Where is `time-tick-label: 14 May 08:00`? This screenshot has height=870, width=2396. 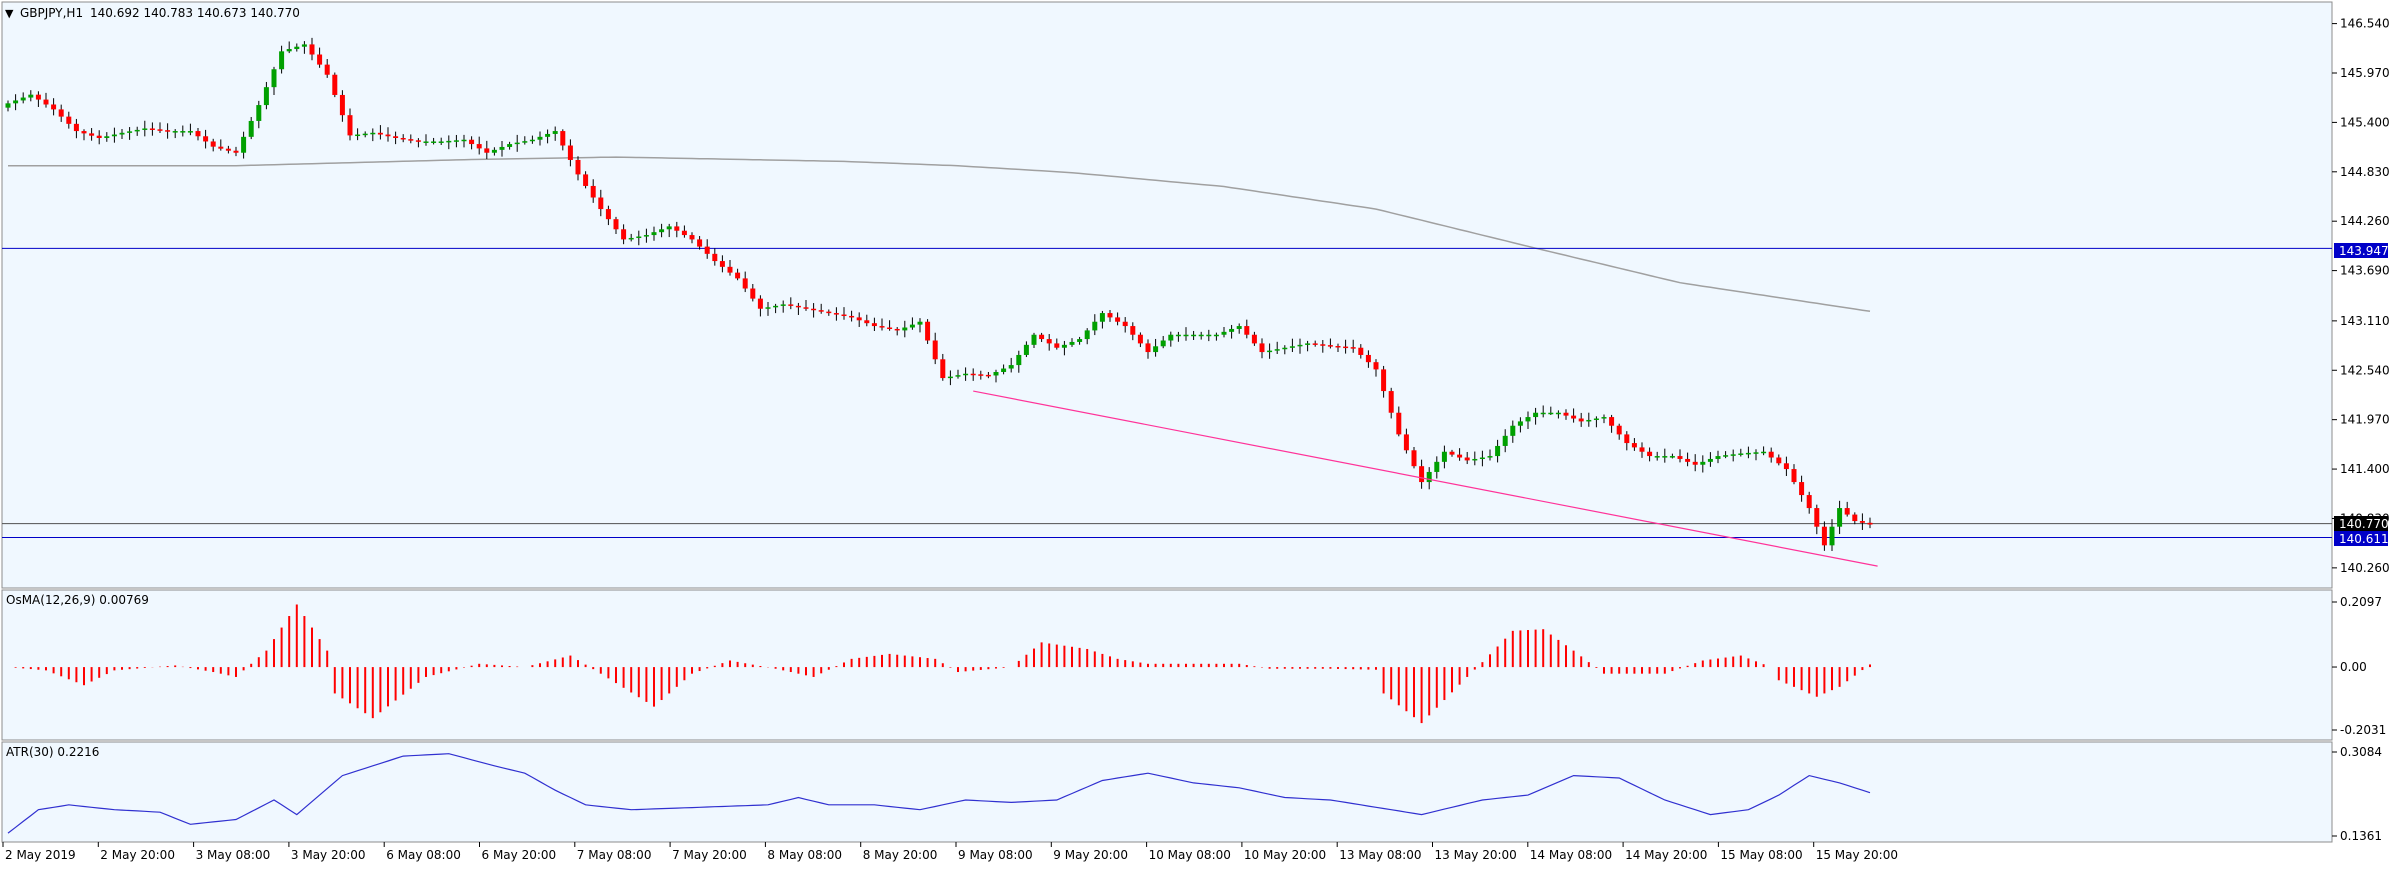 time-tick-label: 14 May 08:00 is located at coordinates (1571, 855).